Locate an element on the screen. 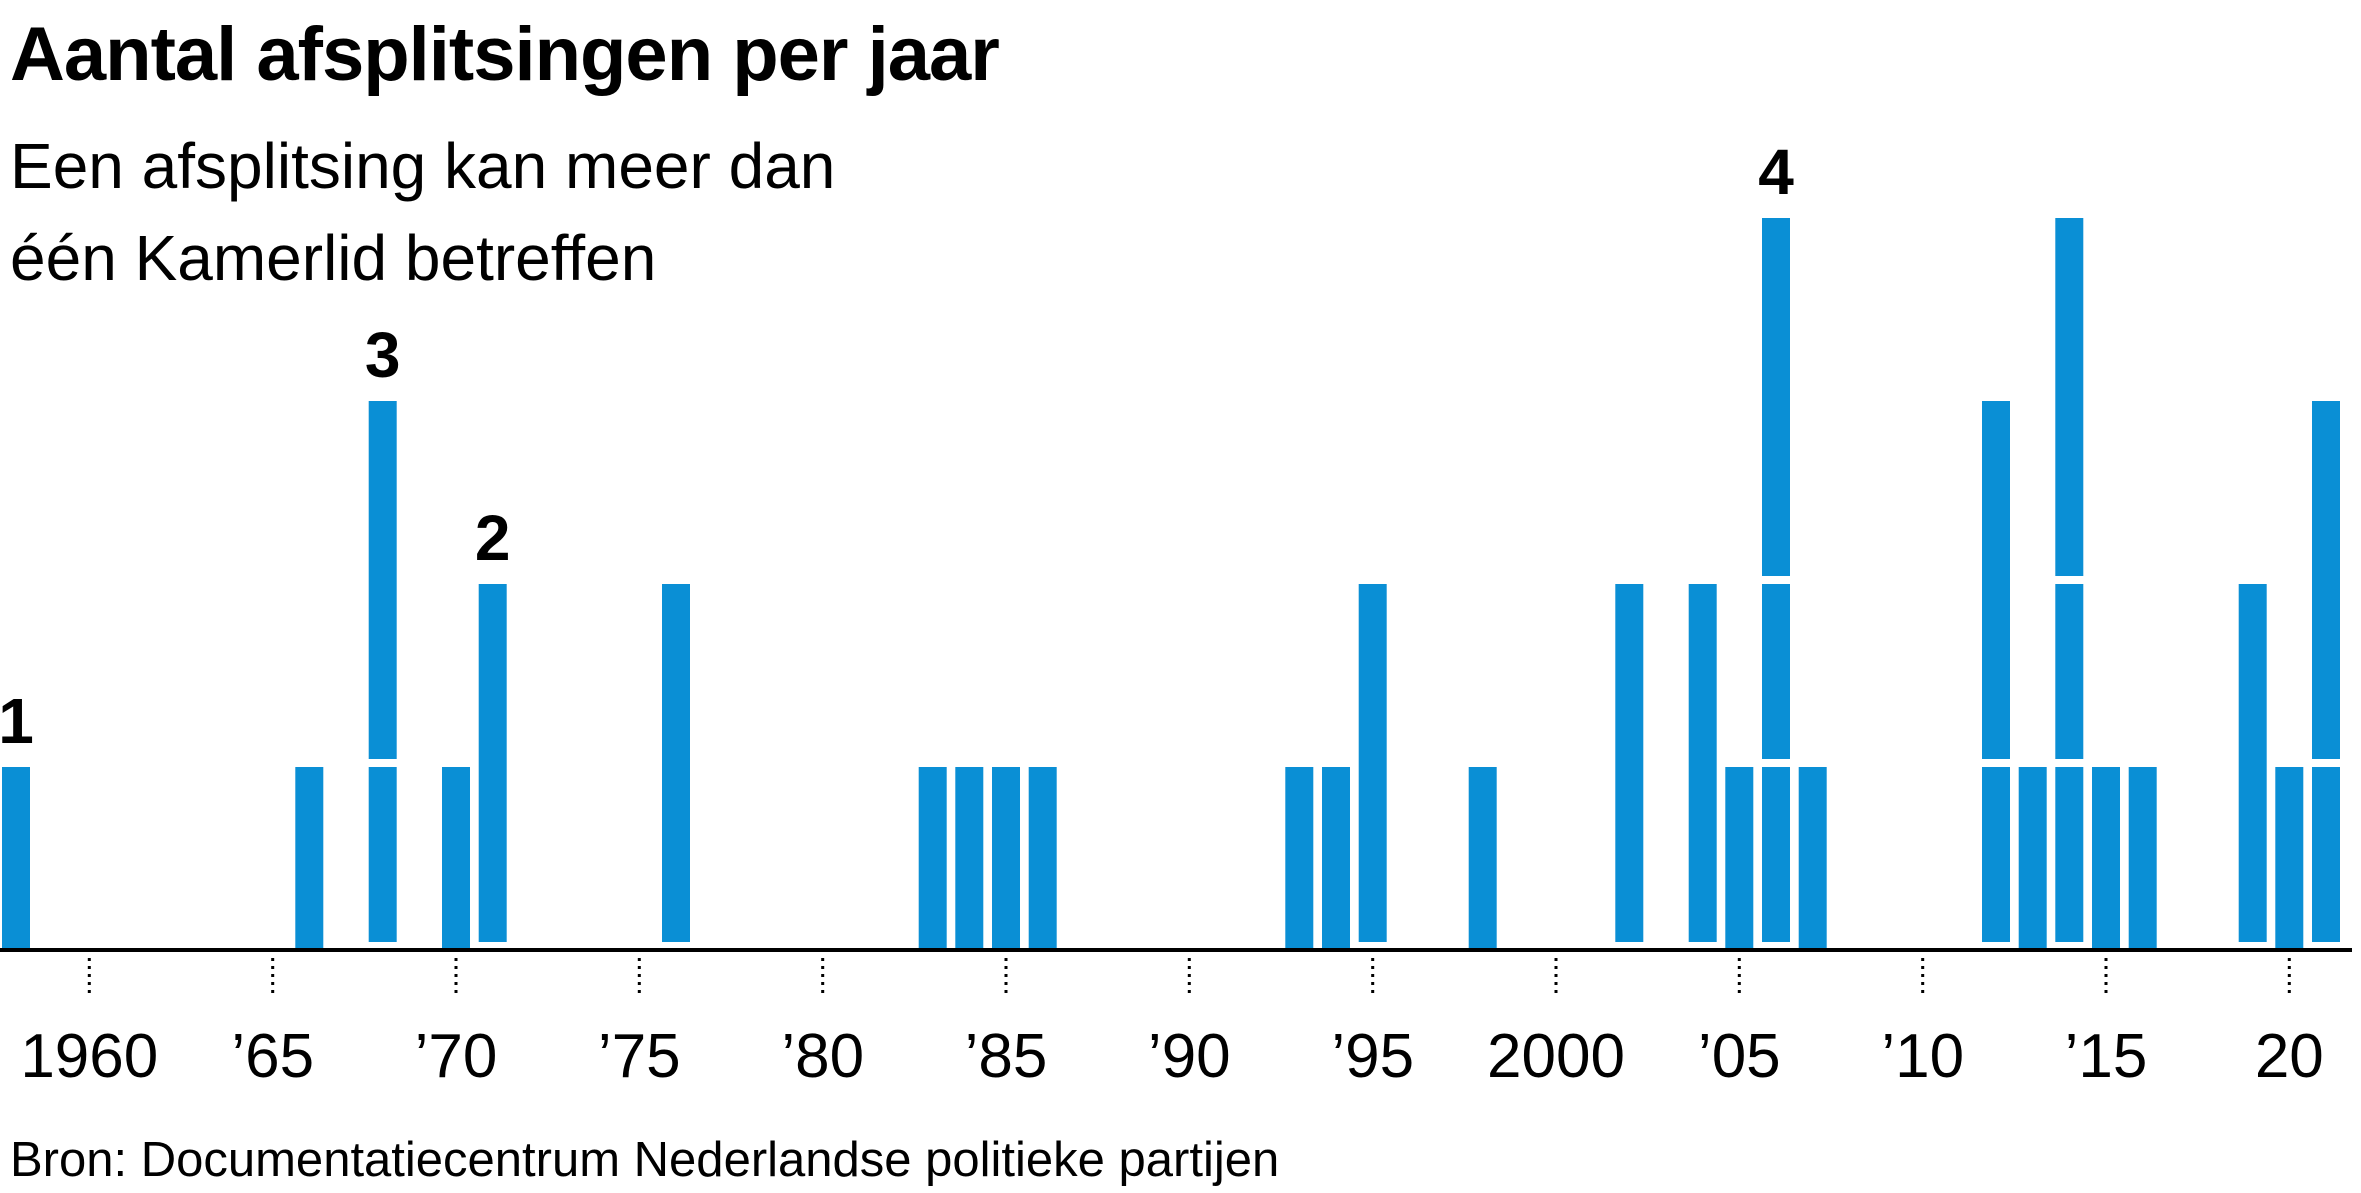 Image resolution: width=2361 pixels, height=1193 pixels. bar-2004 is located at coordinates (1702, 763).